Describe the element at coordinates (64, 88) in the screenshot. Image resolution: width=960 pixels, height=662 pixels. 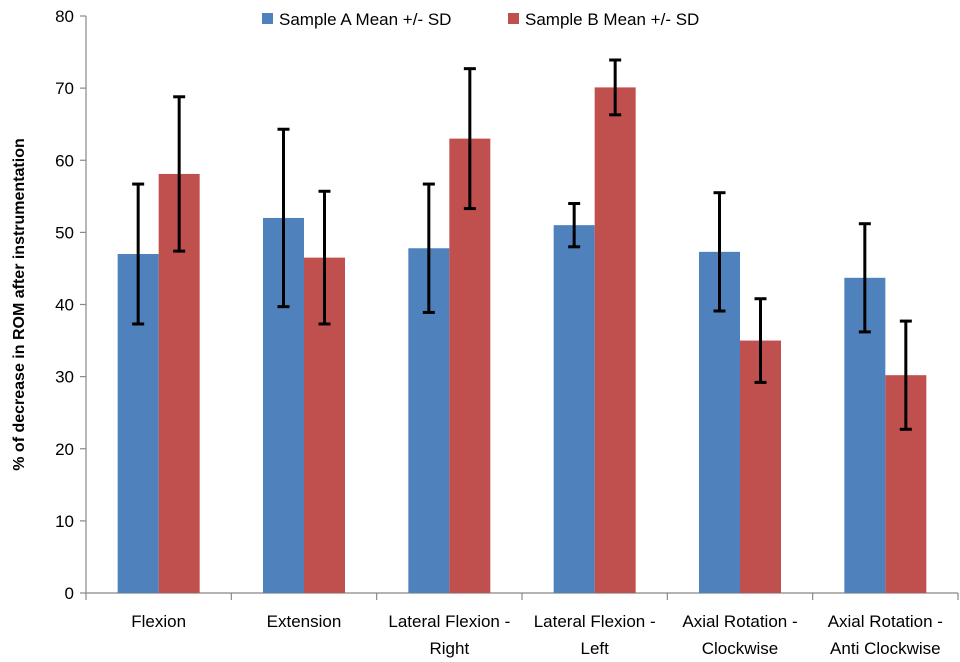
I see `y-tick-label: 70` at that location.